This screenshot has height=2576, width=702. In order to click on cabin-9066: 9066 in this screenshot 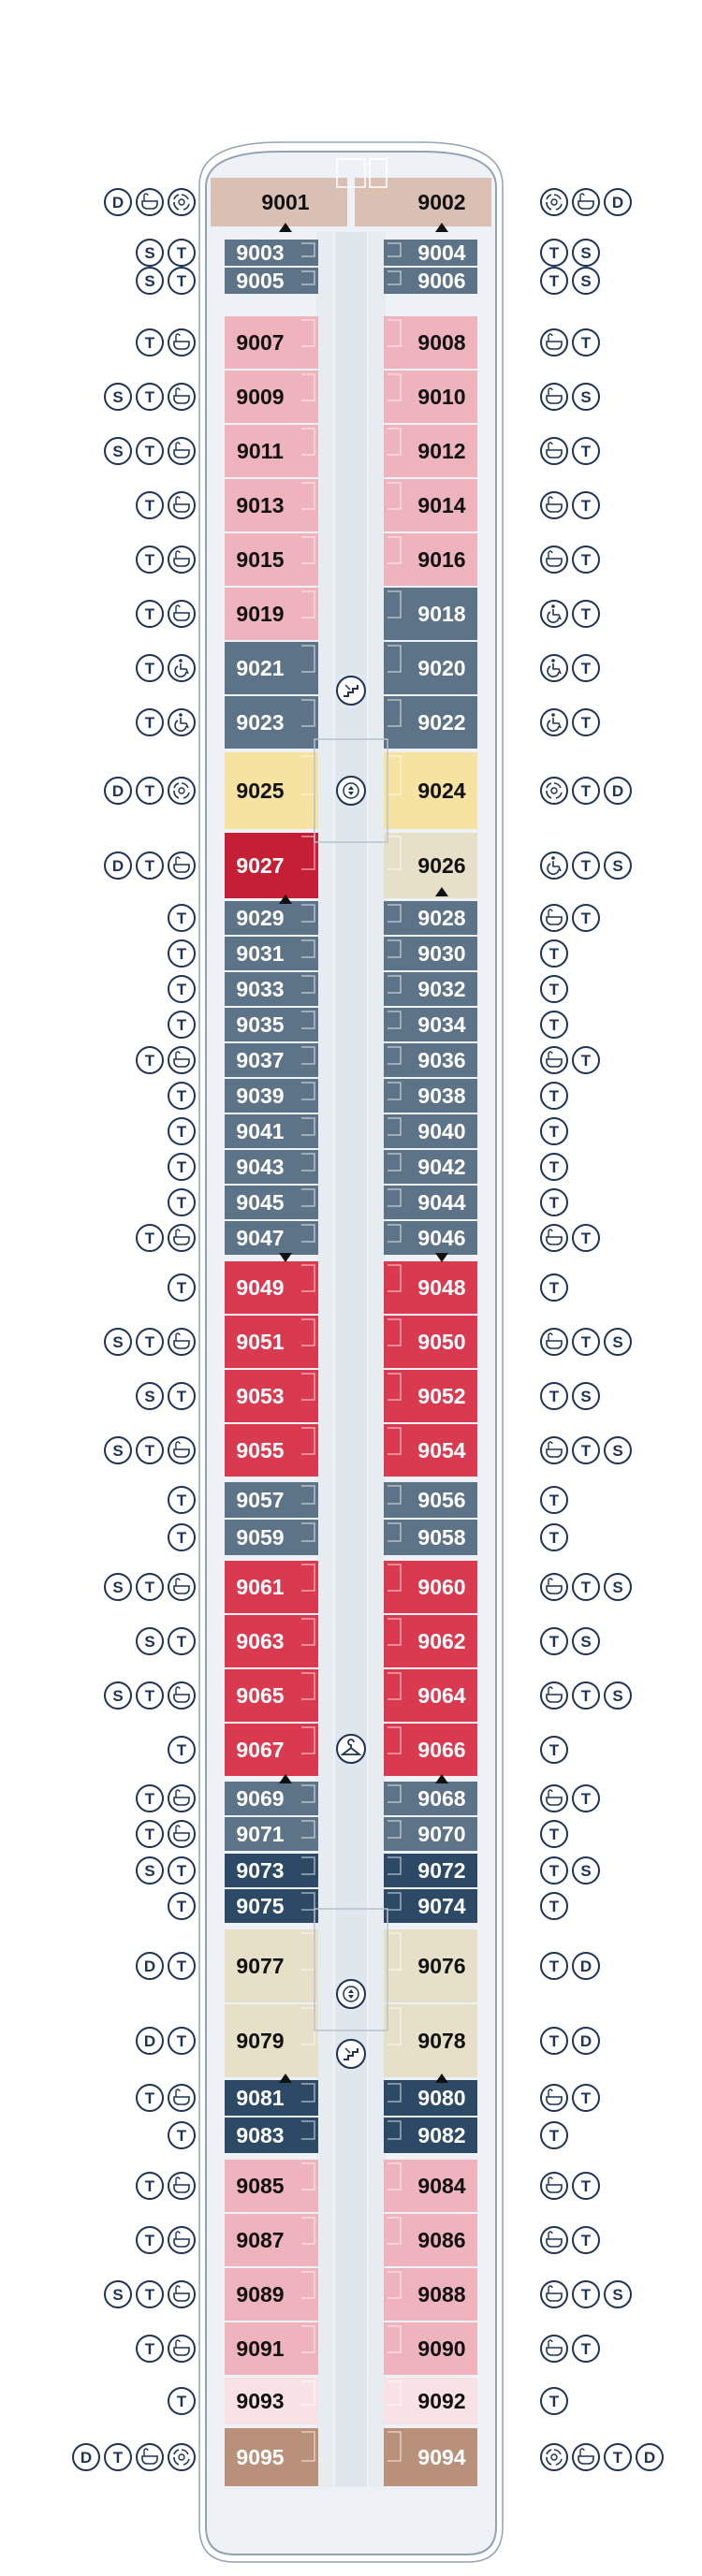, I will do `click(430, 1750)`.